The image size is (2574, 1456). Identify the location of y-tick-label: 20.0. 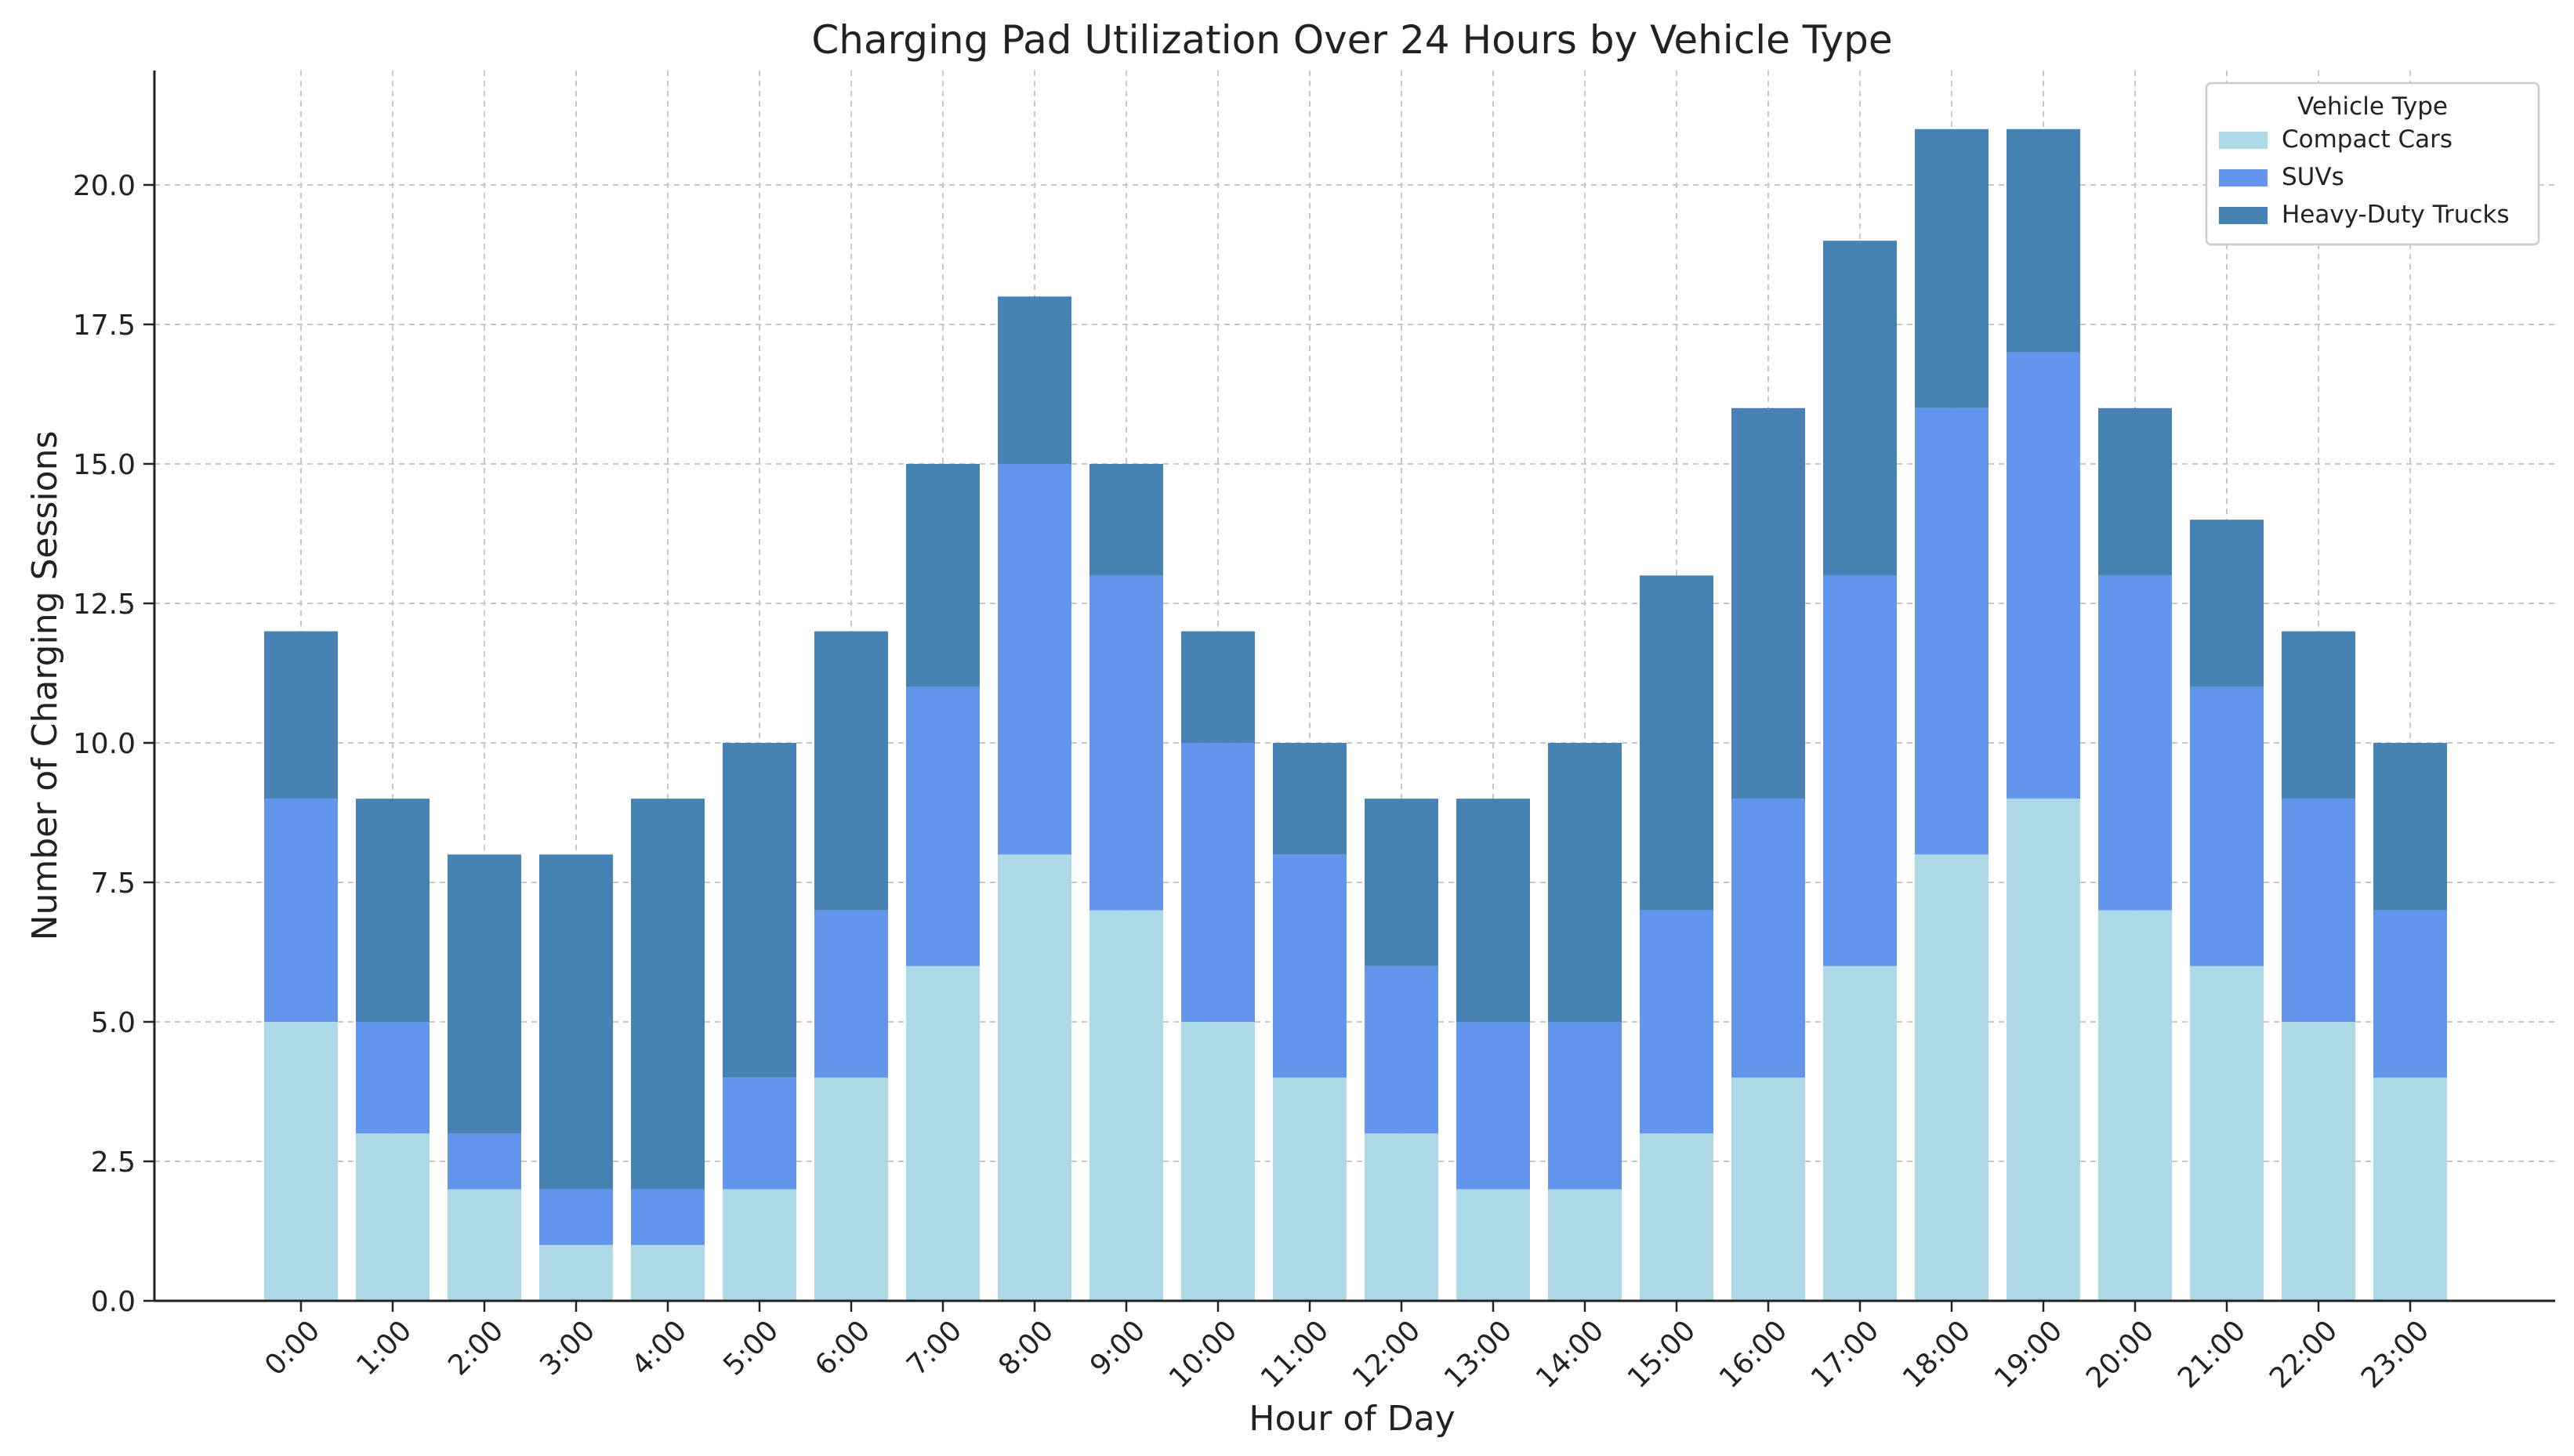
(104, 186).